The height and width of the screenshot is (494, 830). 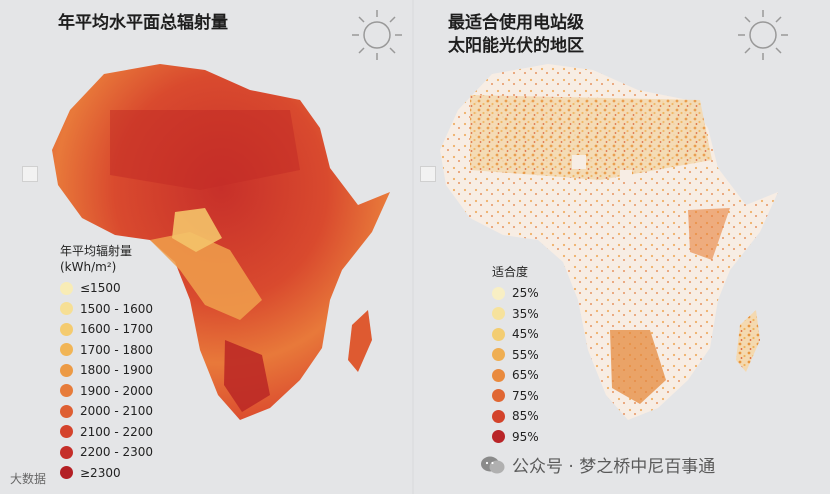 I want to click on suitability-legend: 适合度 25% 35% 45% 55% 65% 75% 85% 95%, so click(x=515, y=355).